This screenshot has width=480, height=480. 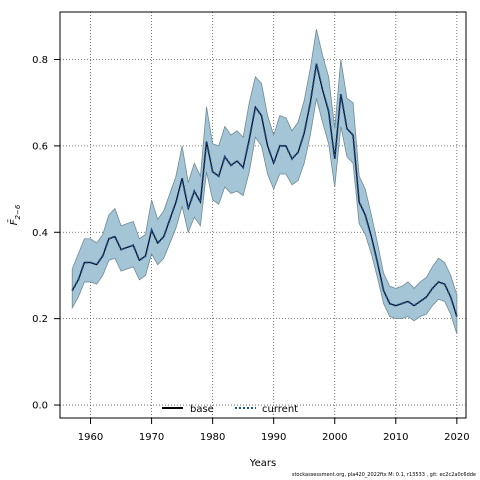 What do you see at coordinates (40, 146) in the screenshot?
I see `y-tick-label: 0.6` at bounding box center [40, 146].